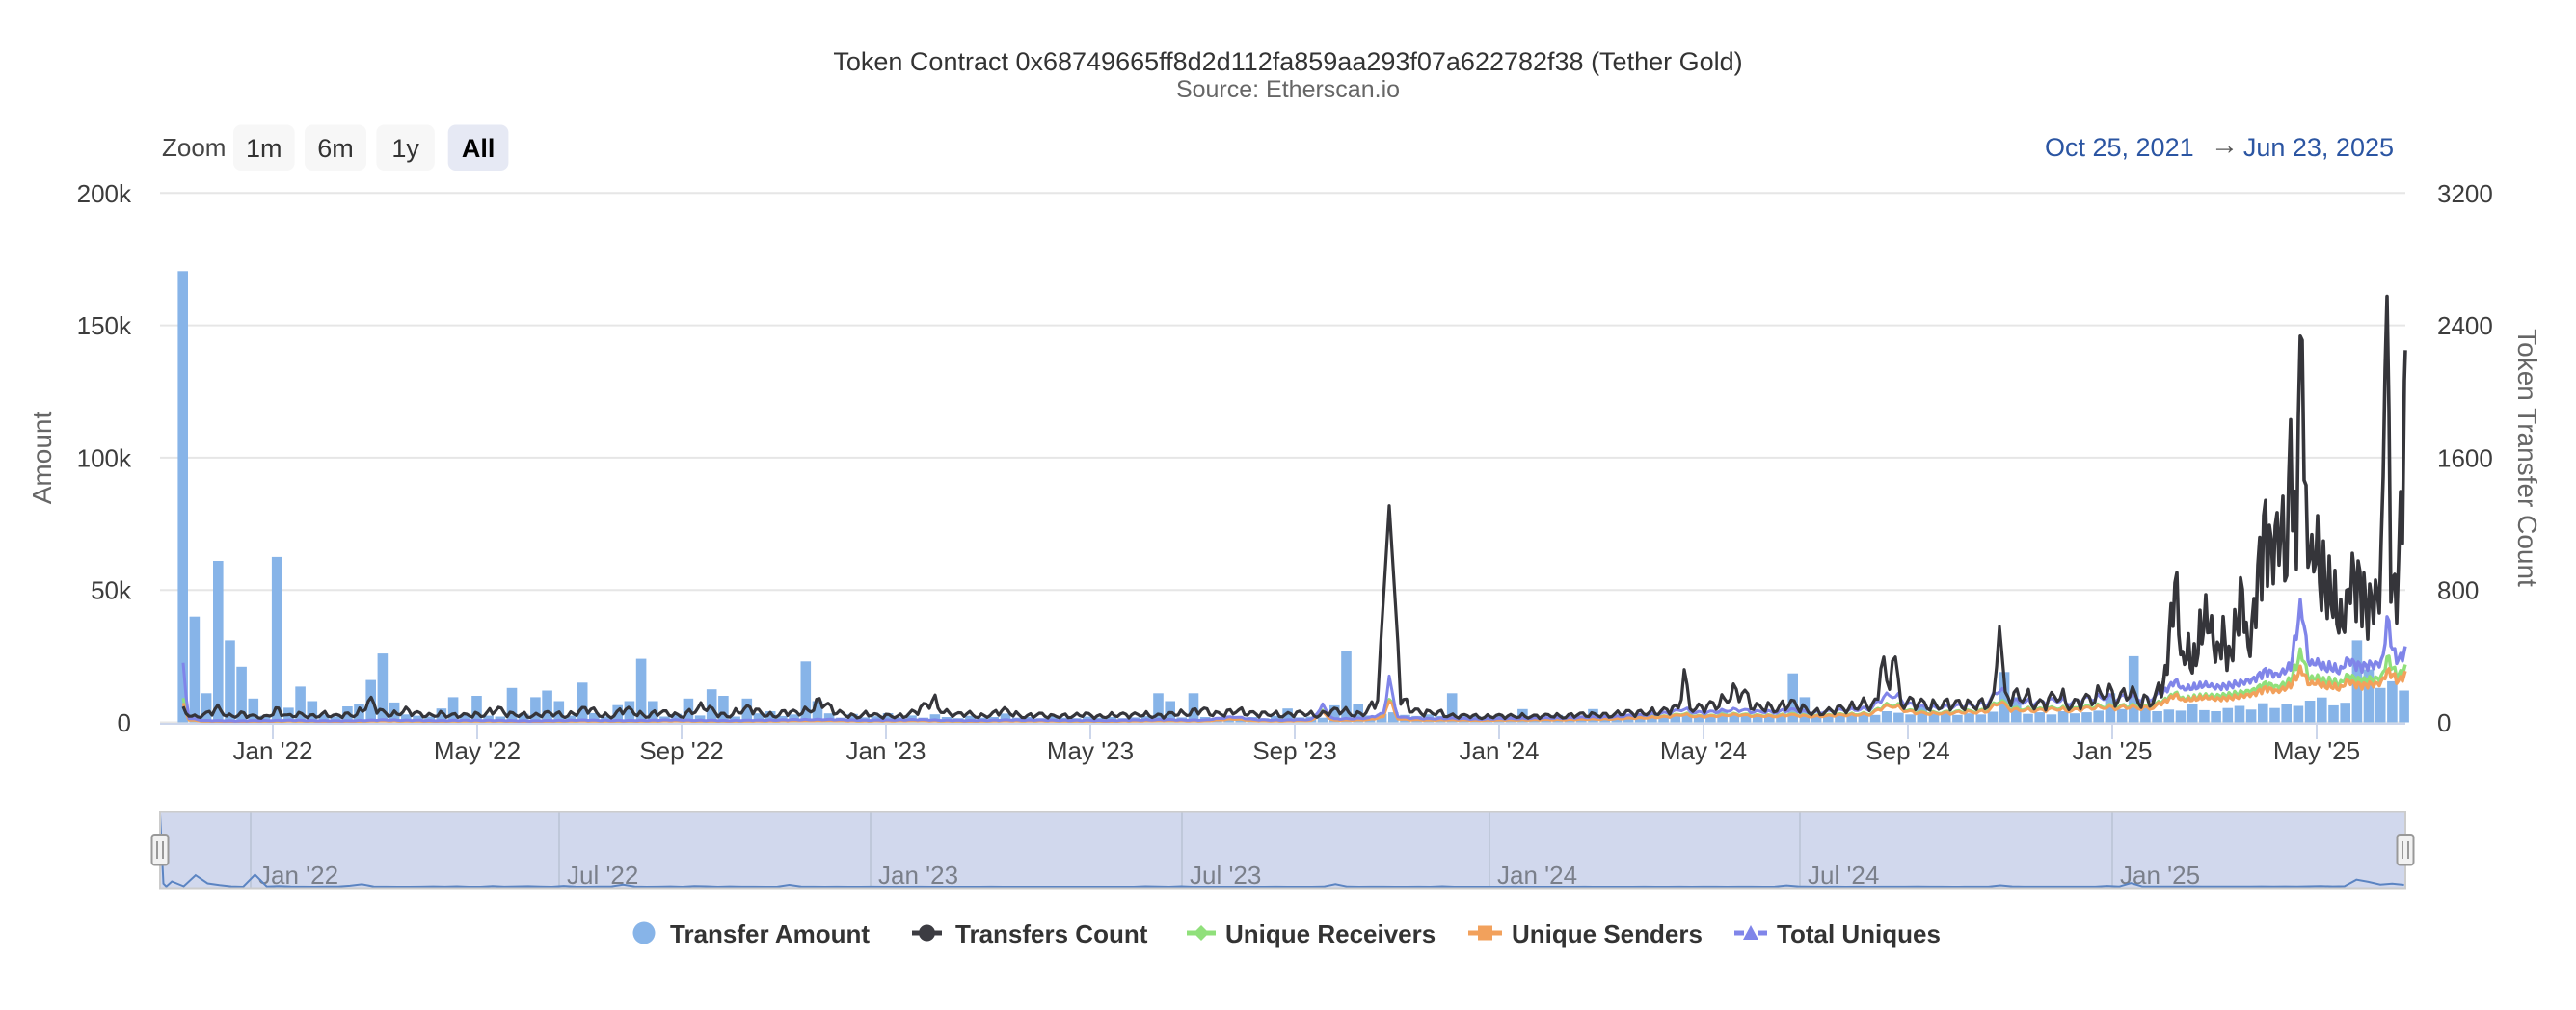 Image resolution: width=2576 pixels, height=1010 pixels. I want to click on svg-text: Sep '22, so click(681, 750).